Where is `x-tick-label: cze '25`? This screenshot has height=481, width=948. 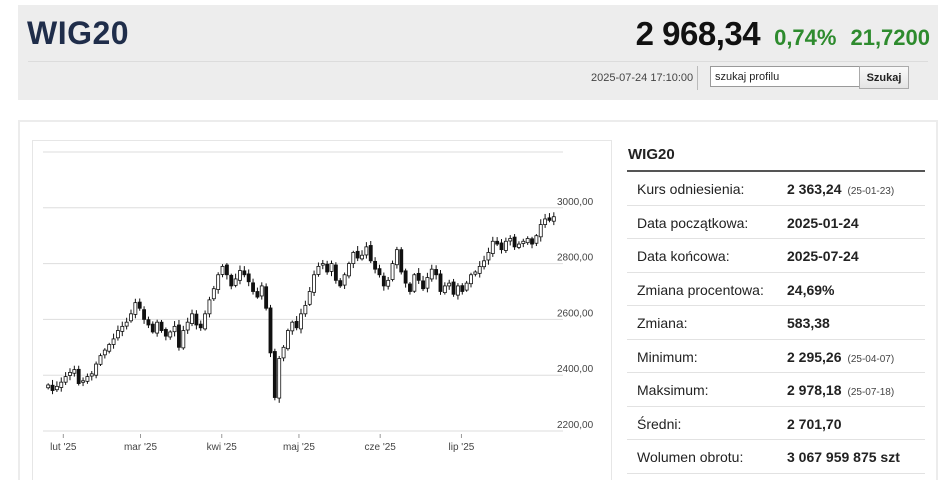 x-tick-label: cze '25 is located at coordinates (381, 447).